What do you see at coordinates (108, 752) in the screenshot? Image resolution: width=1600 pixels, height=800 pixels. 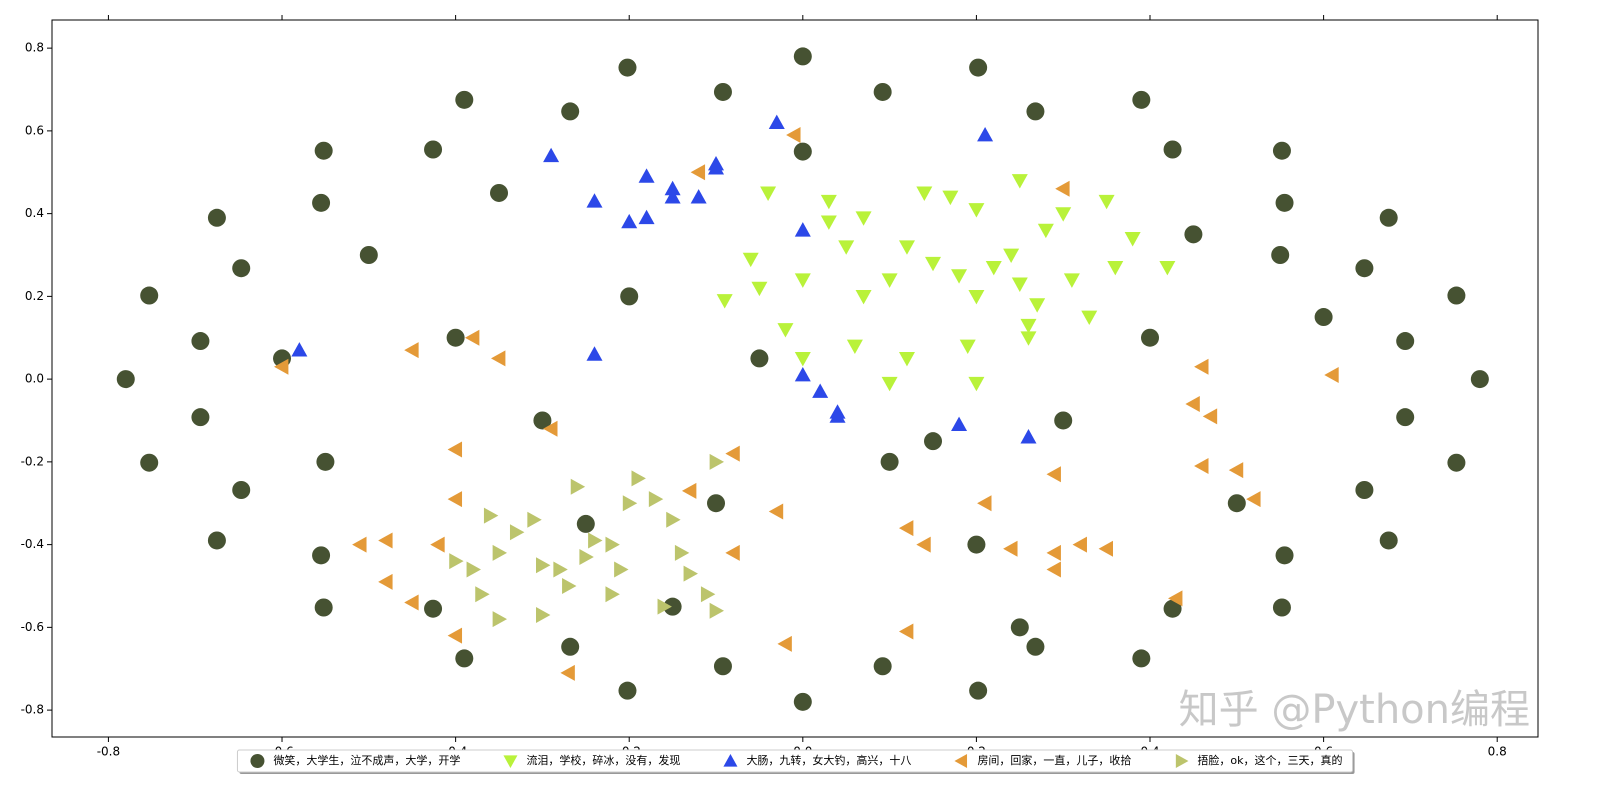 I see `x-tick-label: -0.8` at bounding box center [108, 752].